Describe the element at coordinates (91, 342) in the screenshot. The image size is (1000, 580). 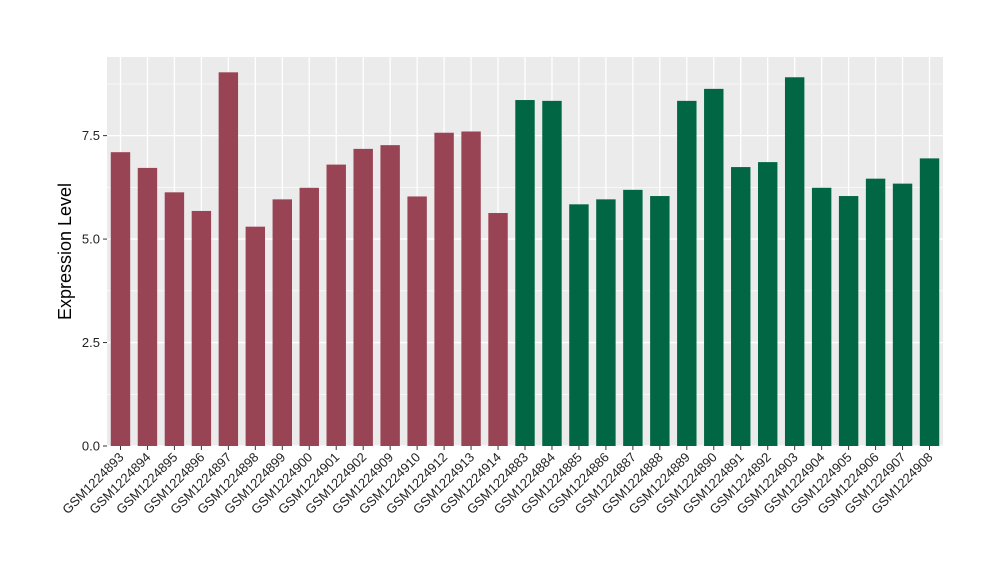
I see `y-tick-label: 2.5` at that location.